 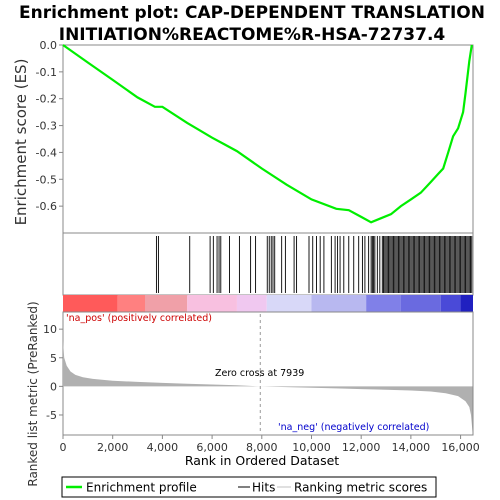 What do you see at coordinates (53, 386) in the screenshot?
I see `metric-y-tick-label: 0` at bounding box center [53, 386].